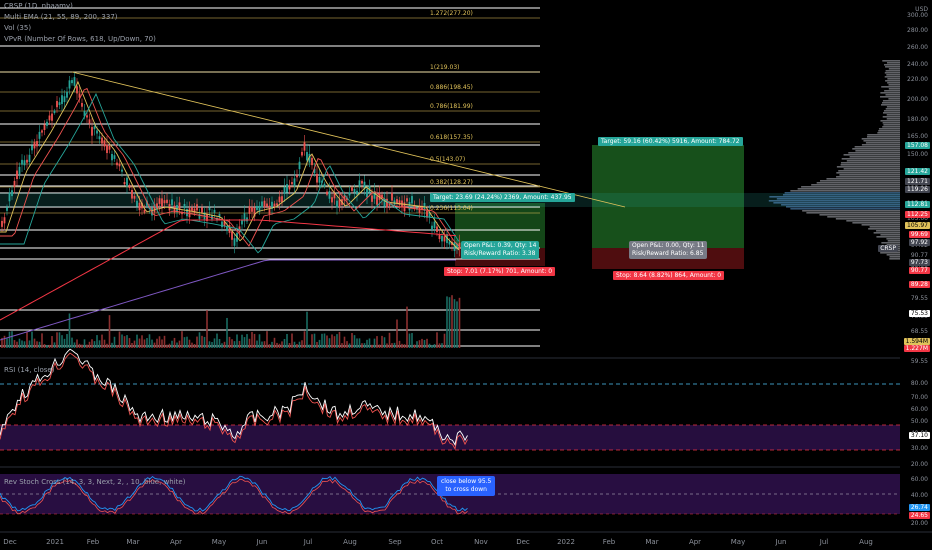 The image size is (932, 550). Describe the element at coordinates (451, 137) in the screenshot. I see `fib-label: 0.618(157.35)` at that location.